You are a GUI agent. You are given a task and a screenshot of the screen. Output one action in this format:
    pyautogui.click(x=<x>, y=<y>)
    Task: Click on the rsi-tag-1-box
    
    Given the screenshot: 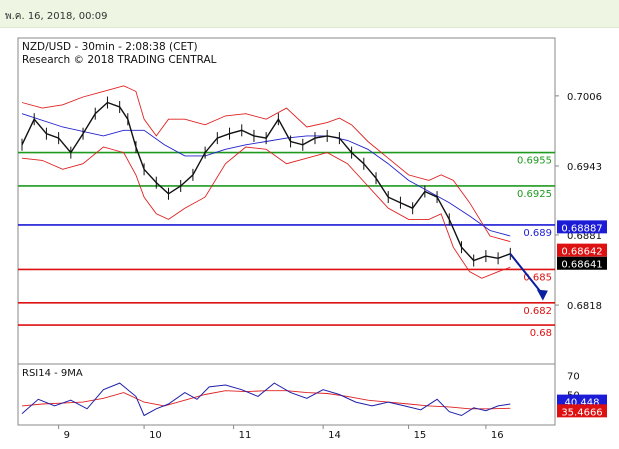 What is the action you would take?
    pyautogui.click(x=582, y=411)
    